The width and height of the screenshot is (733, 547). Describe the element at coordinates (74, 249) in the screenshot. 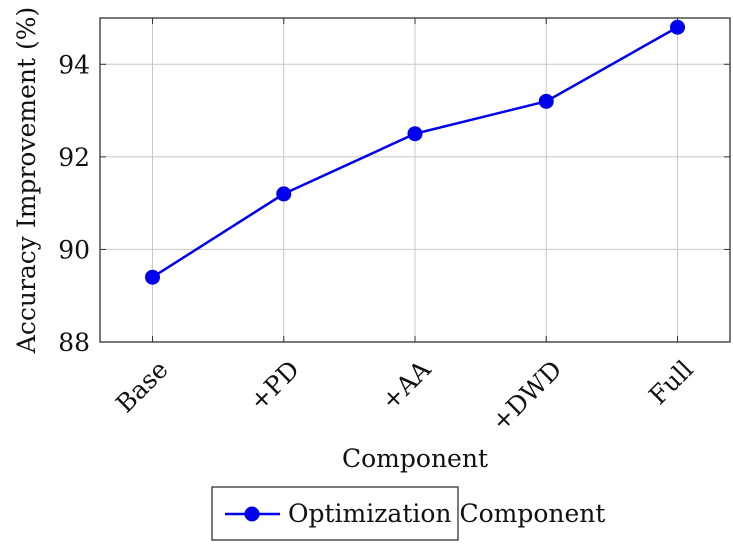

I see `y-tick-label: 90` at that location.